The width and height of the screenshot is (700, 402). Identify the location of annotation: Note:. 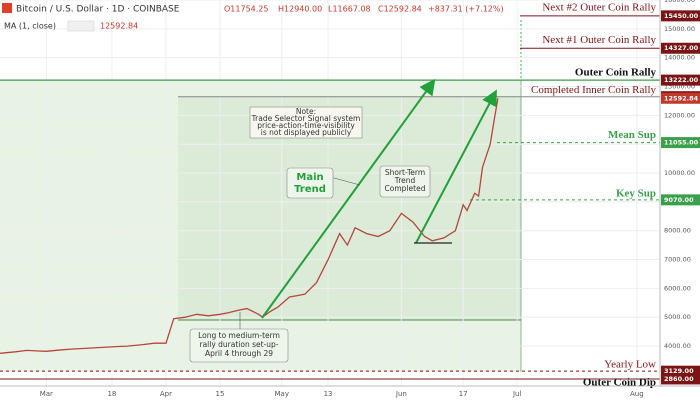
(306, 111).